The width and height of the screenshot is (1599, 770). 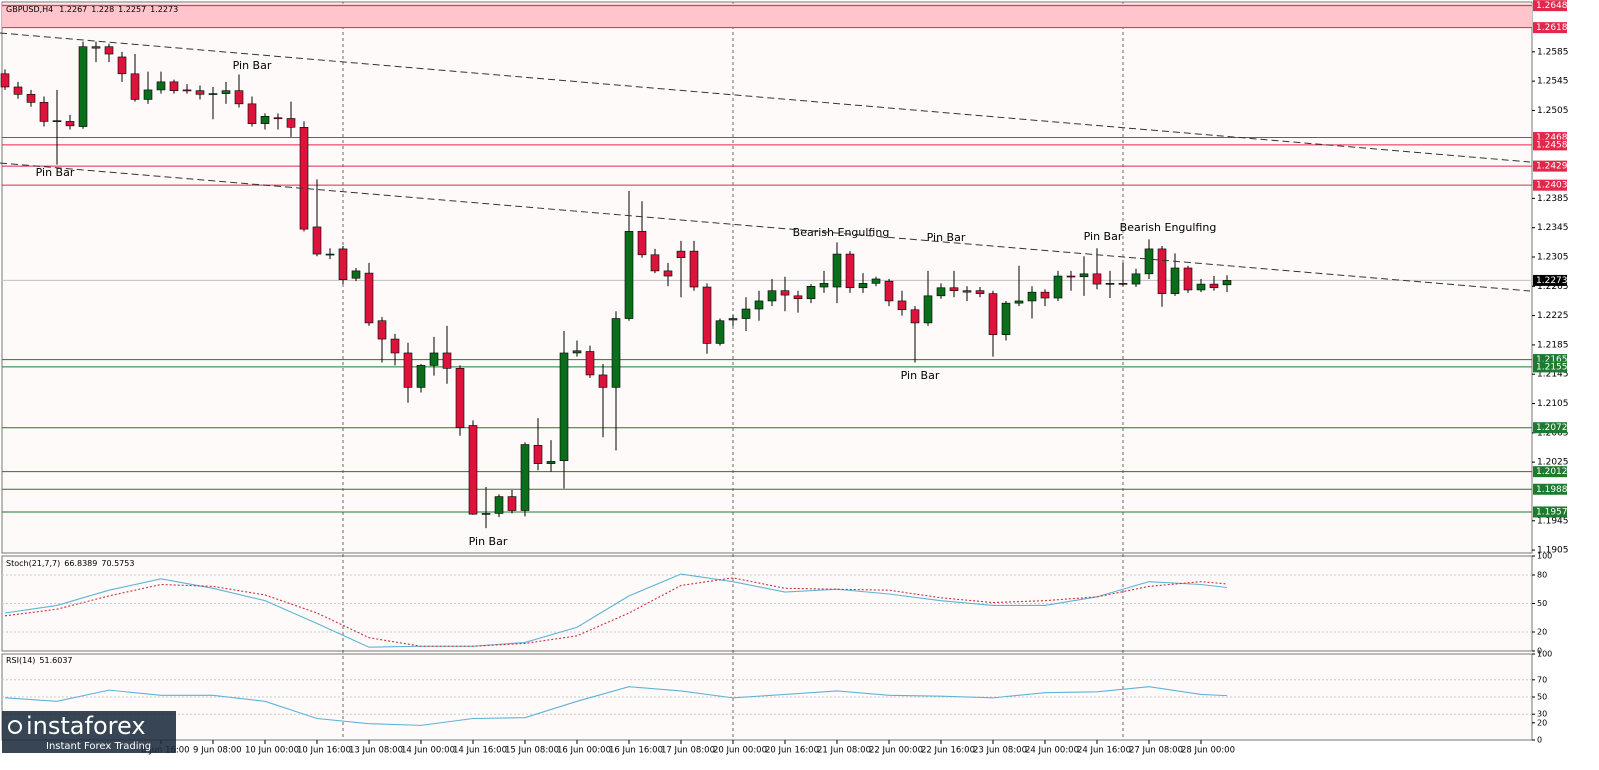 I want to click on x-tick-label: 27 Jun 08:00, so click(x=1156, y=751).